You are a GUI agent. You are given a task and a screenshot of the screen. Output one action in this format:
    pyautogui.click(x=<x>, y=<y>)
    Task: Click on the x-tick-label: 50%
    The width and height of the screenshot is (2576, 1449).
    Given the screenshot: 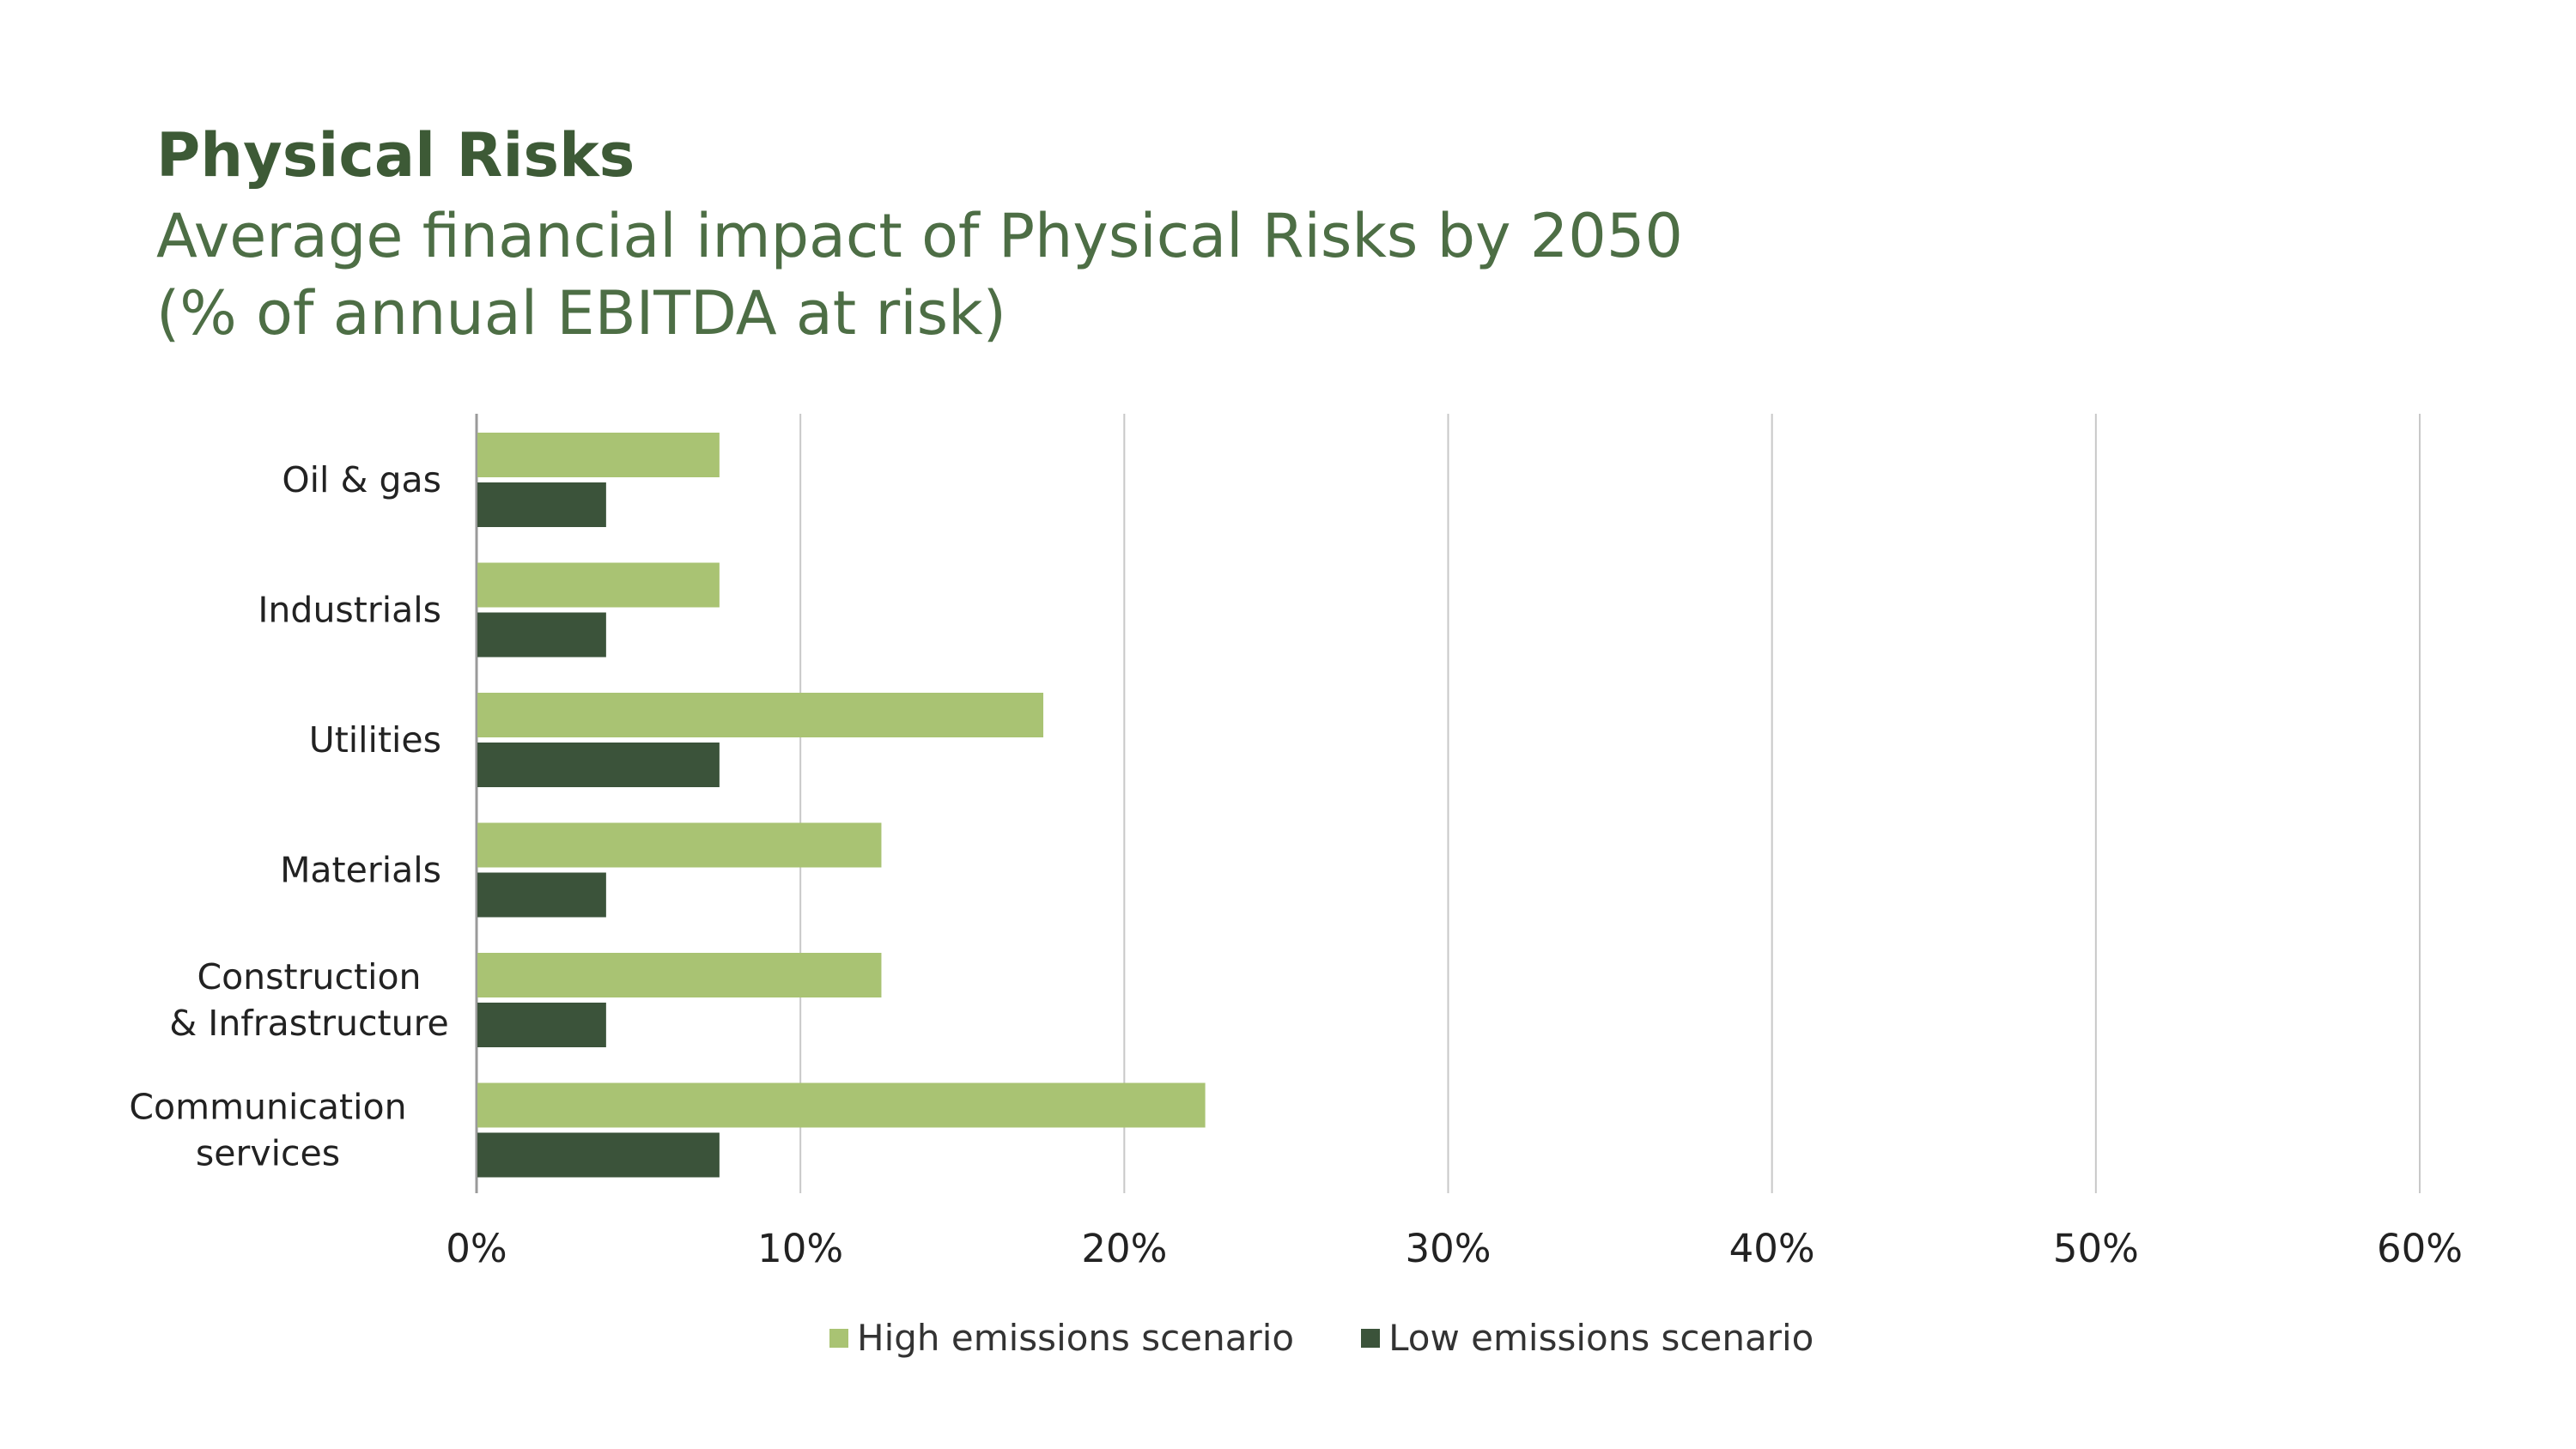 What is the action you would take?
    pyautogui.click(x=2096, y=1248)
    